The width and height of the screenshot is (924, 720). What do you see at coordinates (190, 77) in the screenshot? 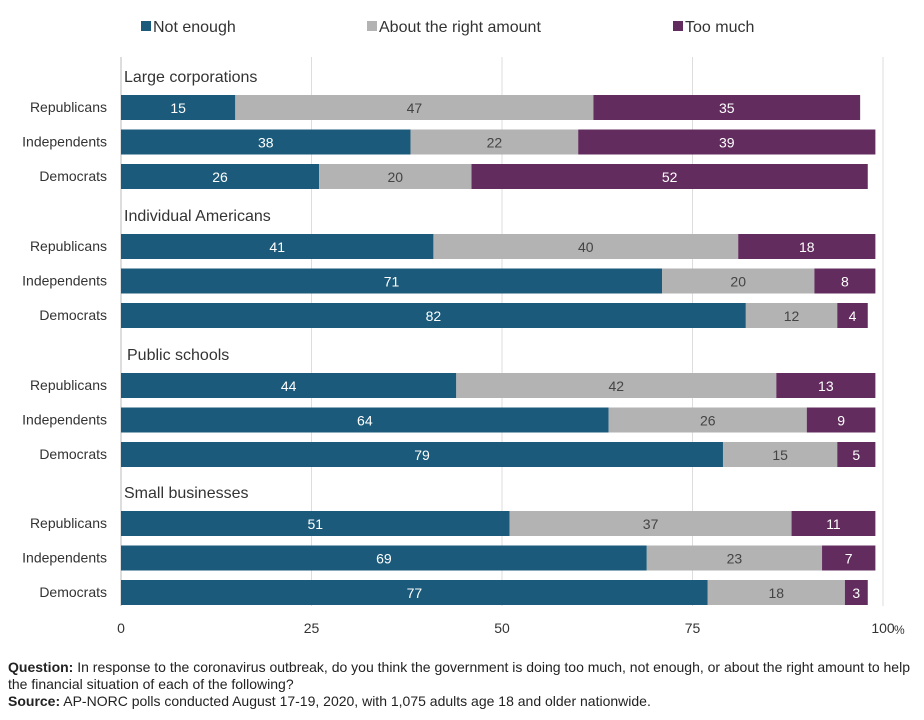
I see `group-title: Large corporations` at bounding box center [190, 77].